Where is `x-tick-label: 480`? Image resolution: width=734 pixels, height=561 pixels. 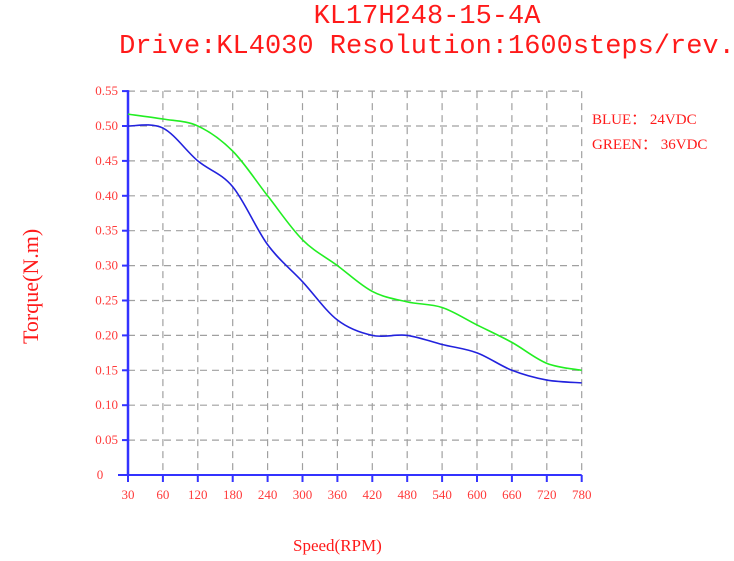
x-tick-label: 480 is located at coordinates (407, 494).